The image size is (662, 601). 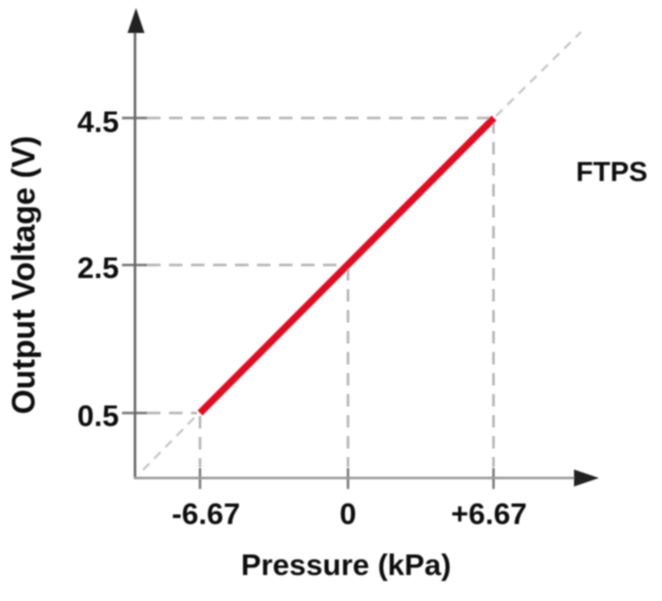 What do you see at coordinates (98, 416) in the screenshot?
I see `svg-text: 0.5` at bounding box center [98, 416].